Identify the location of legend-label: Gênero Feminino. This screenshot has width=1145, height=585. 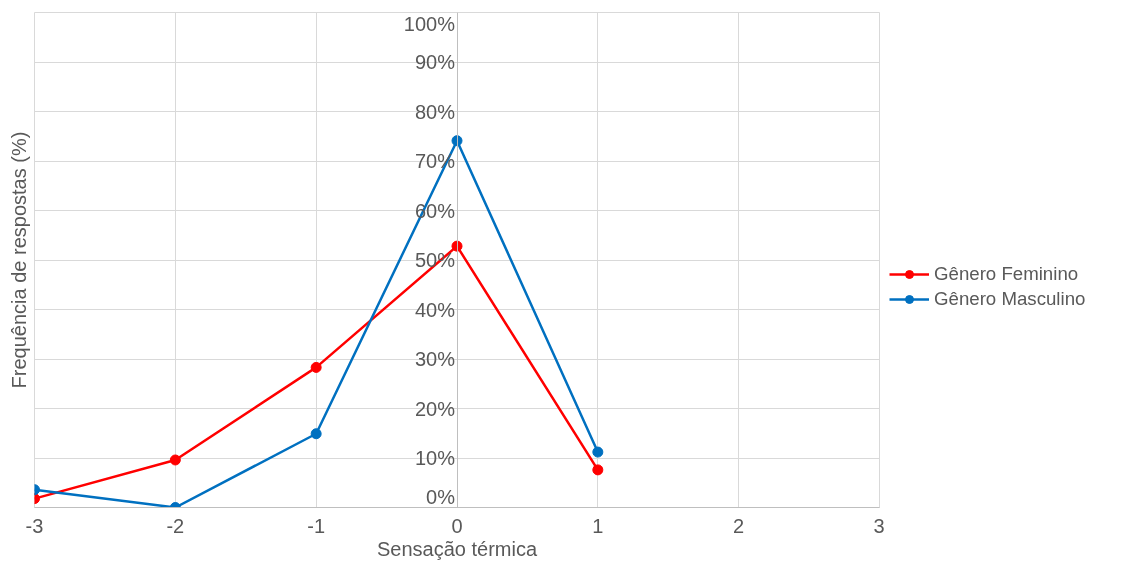
(1006, 274).